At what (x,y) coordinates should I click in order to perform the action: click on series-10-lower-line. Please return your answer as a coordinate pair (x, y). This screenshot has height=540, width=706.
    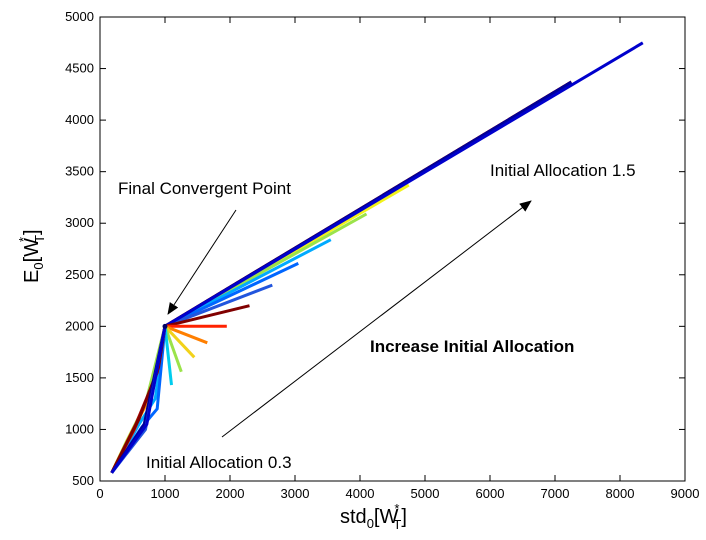
    Looking at the image, I should click on (138, 400).